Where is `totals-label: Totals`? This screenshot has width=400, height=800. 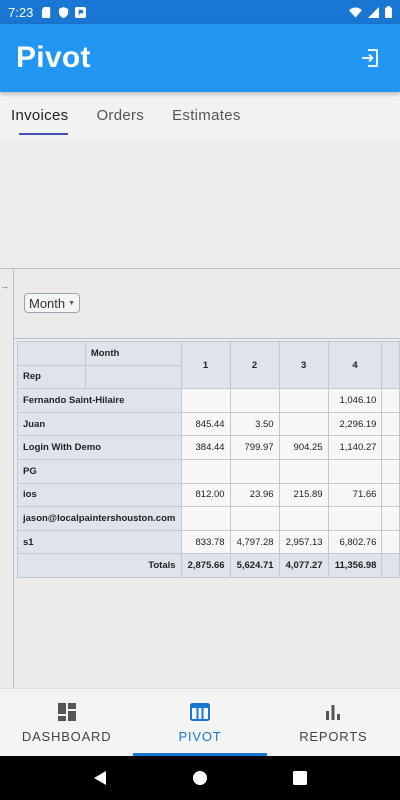 totals-label: Totals is located at coordinates (99, 565).